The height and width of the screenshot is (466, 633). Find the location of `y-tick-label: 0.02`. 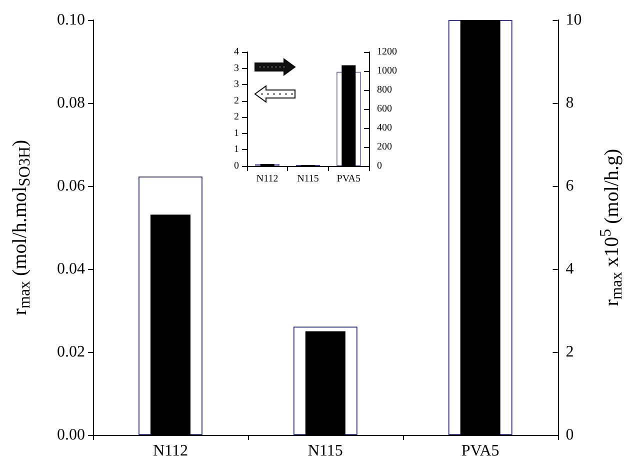

y-tick-label: 0.02 is located at coordinates (71, 352).